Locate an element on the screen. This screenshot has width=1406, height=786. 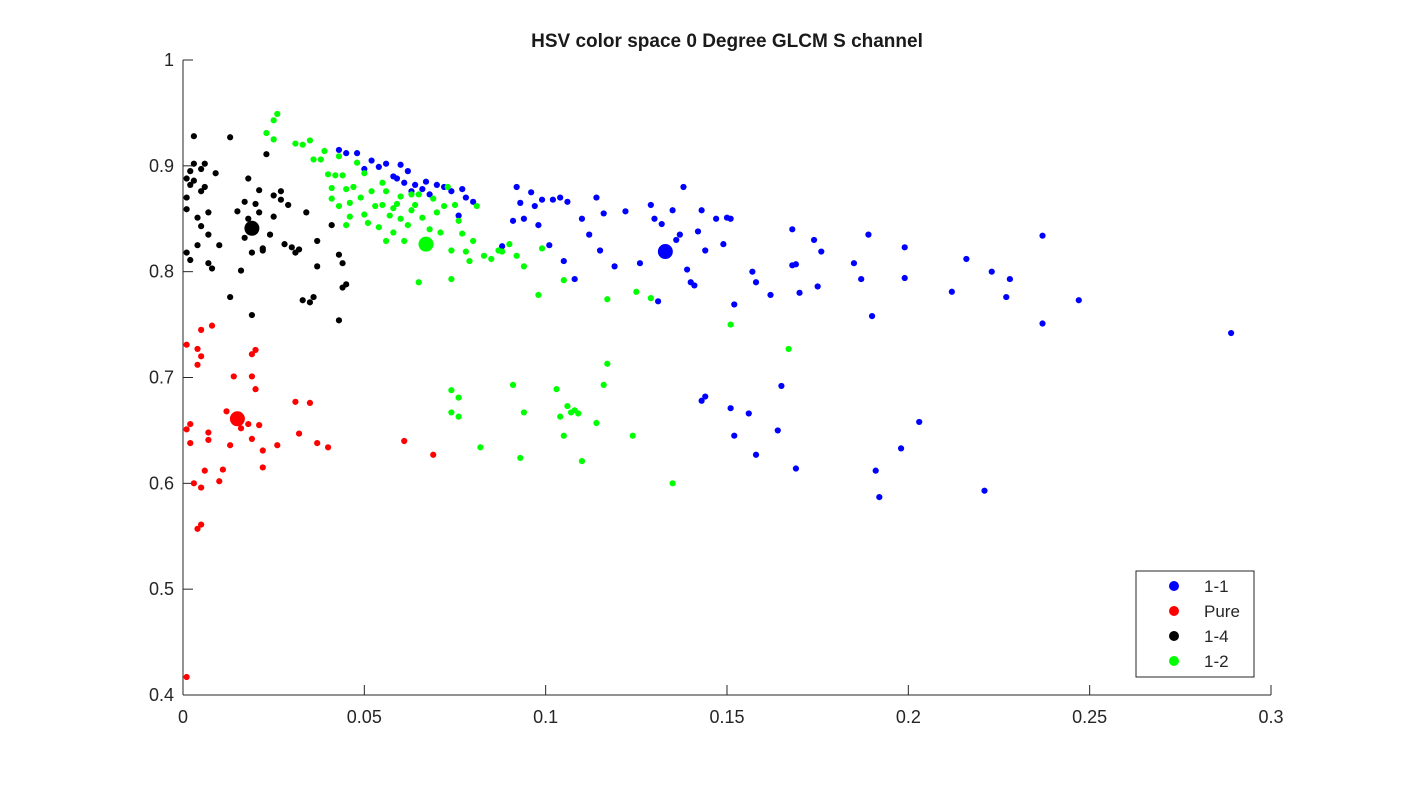
legend-marker is located at coordinates (1174, 636).